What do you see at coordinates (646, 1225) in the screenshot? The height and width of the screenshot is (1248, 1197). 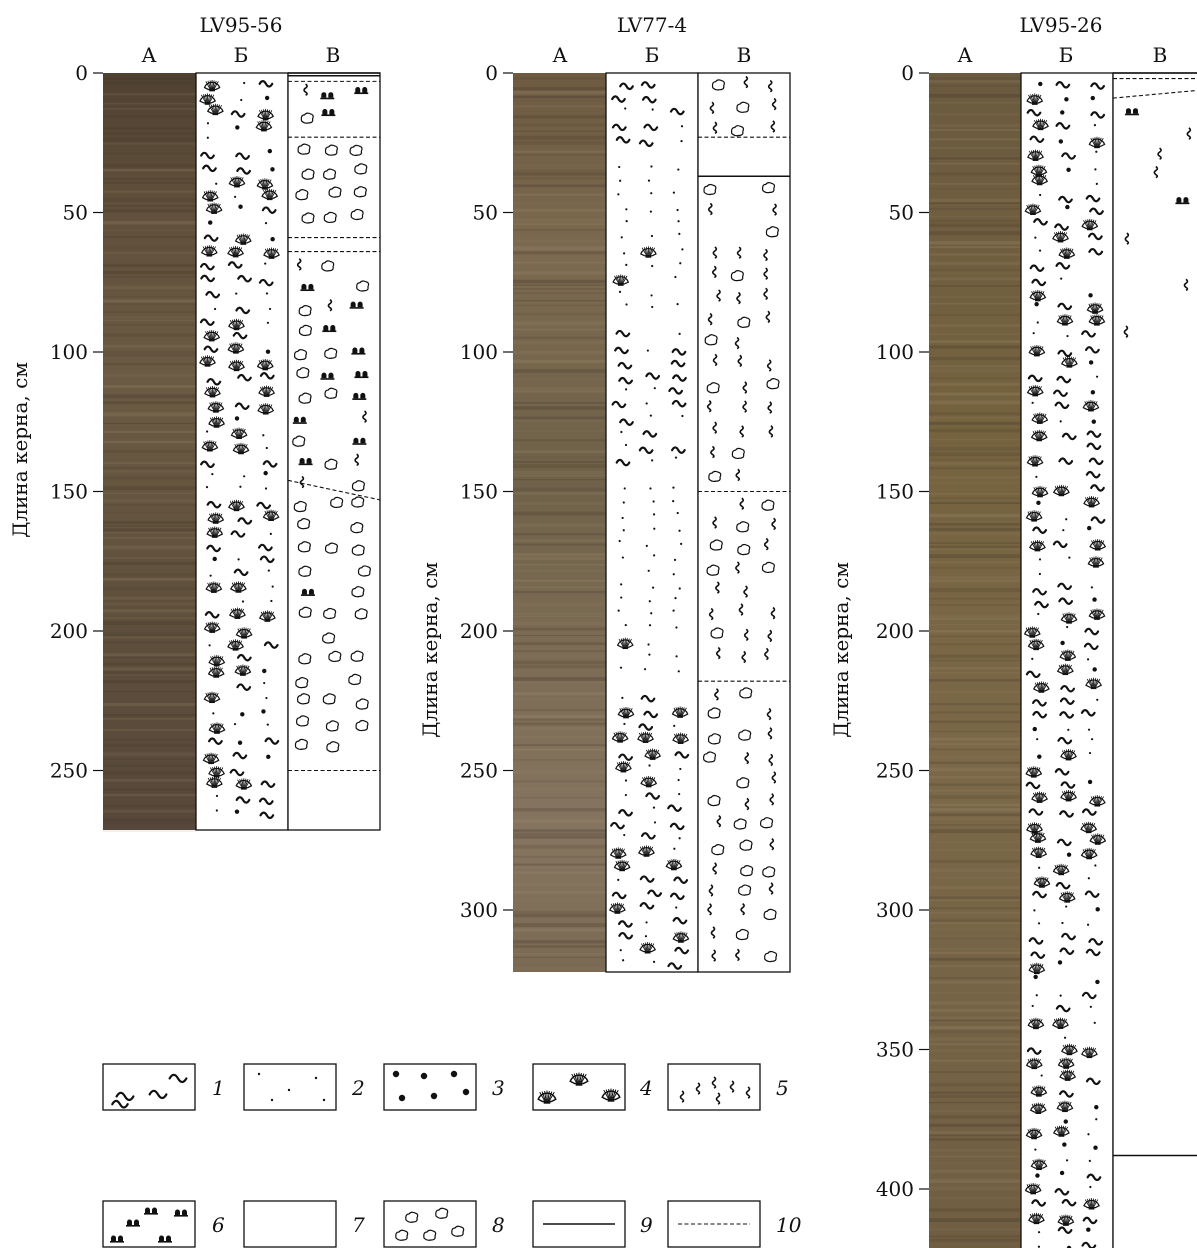 I see `legend-number: 9` at bounding box center [646, 1225].